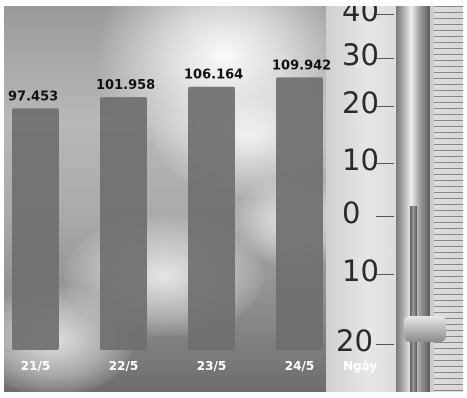 This screenshot has height=398, width=467. I want to click on thermometer-number: 40, so click(360, 17).